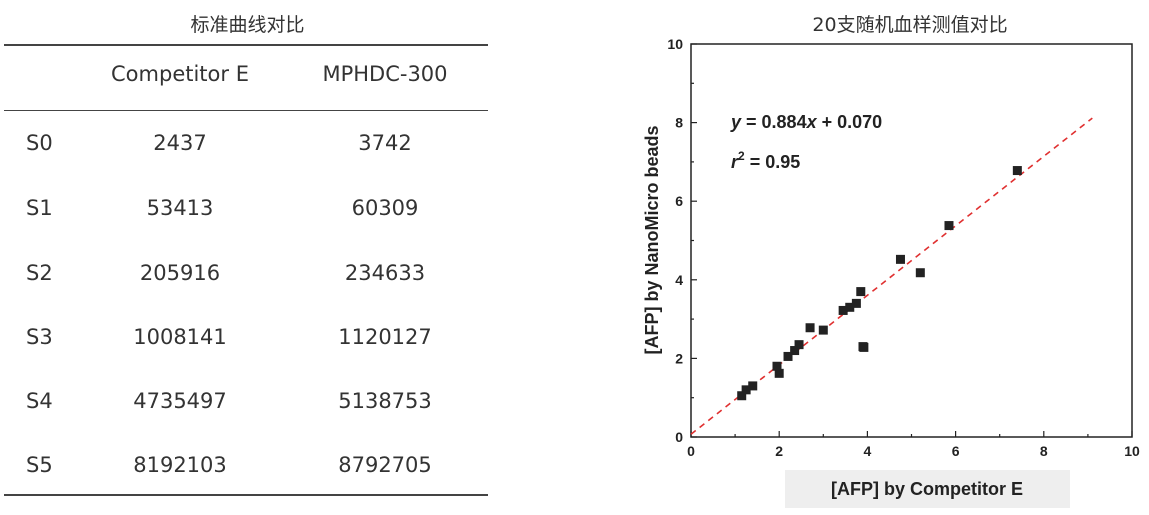 Image resolution: width=1149 pixels, height=515 pixels. Describe the element at coordinates (385, 143) in the screenshot. I see `mphdc-value: 3742` at that location.